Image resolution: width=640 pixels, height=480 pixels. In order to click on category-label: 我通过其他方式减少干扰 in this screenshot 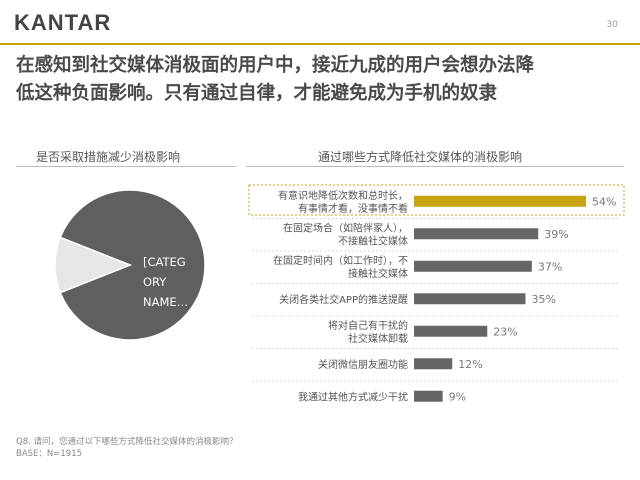, I will do `click(353, 396)`.